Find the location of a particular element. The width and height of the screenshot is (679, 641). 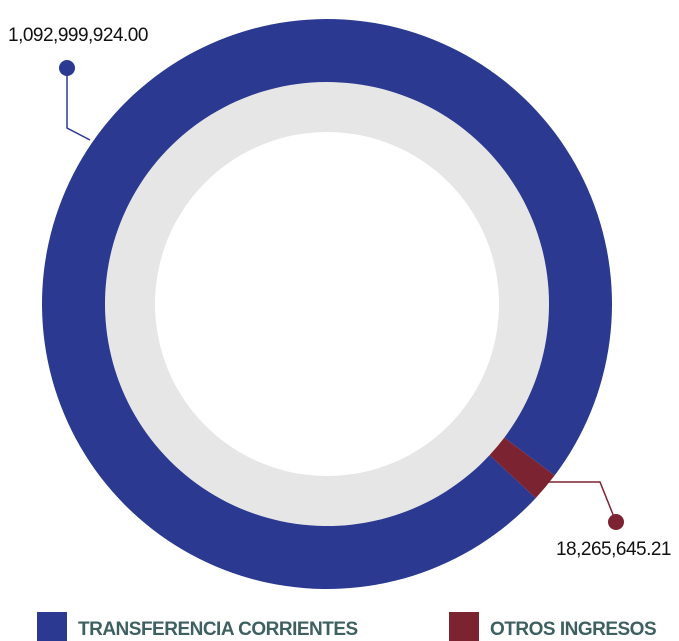

legend-label: TRANSFERENCIA CORRIENTES is located at coordinates (218, 629).